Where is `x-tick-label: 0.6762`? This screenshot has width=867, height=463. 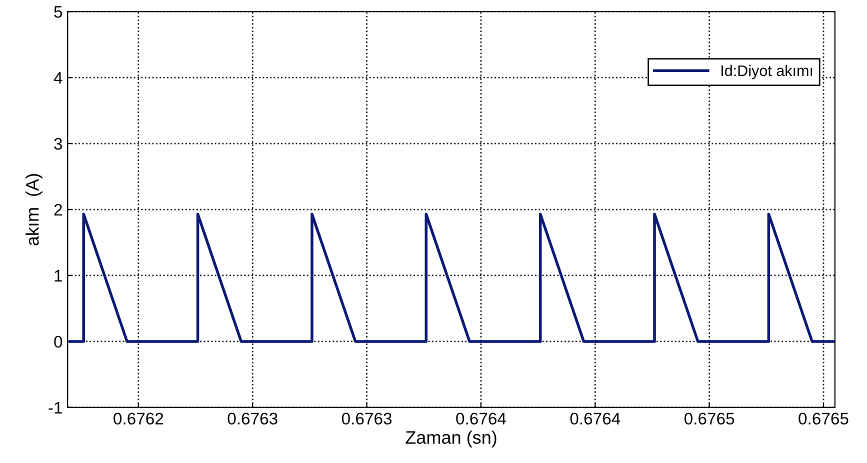 x-tick-label: 0.6762 is located at coordinates (139, 418).